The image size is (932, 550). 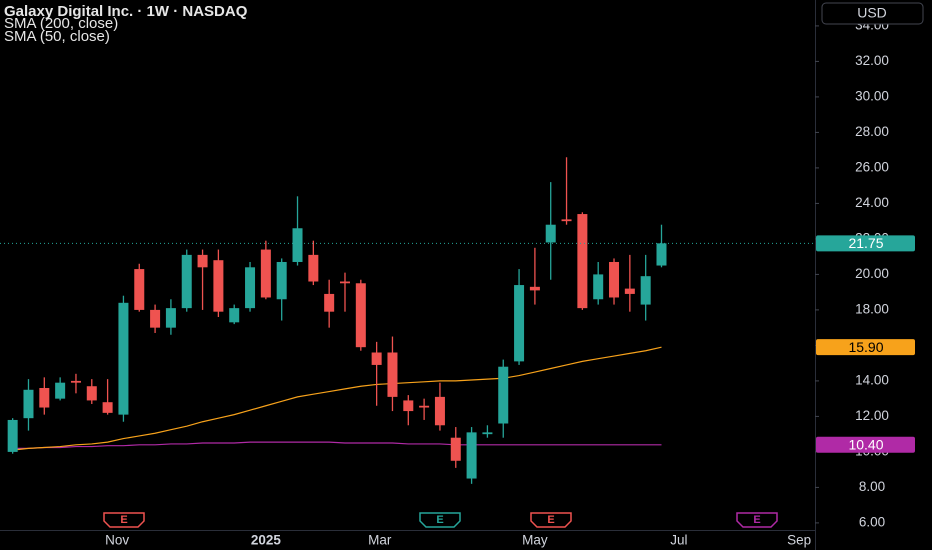 I want to click on x-tick-label: Mar, so click(x=380, y=540).